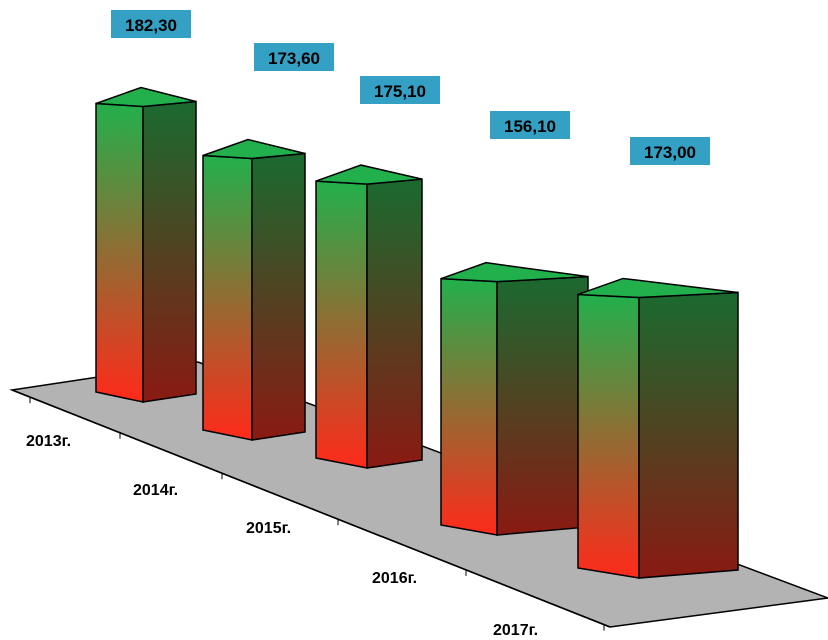 Image resolution: width=828 pixels, height=640 pixels. What do you see at coordinates (155, 490) in the screenshot?
I see `category-label: 2014г.` at bounding box center [155, 490].